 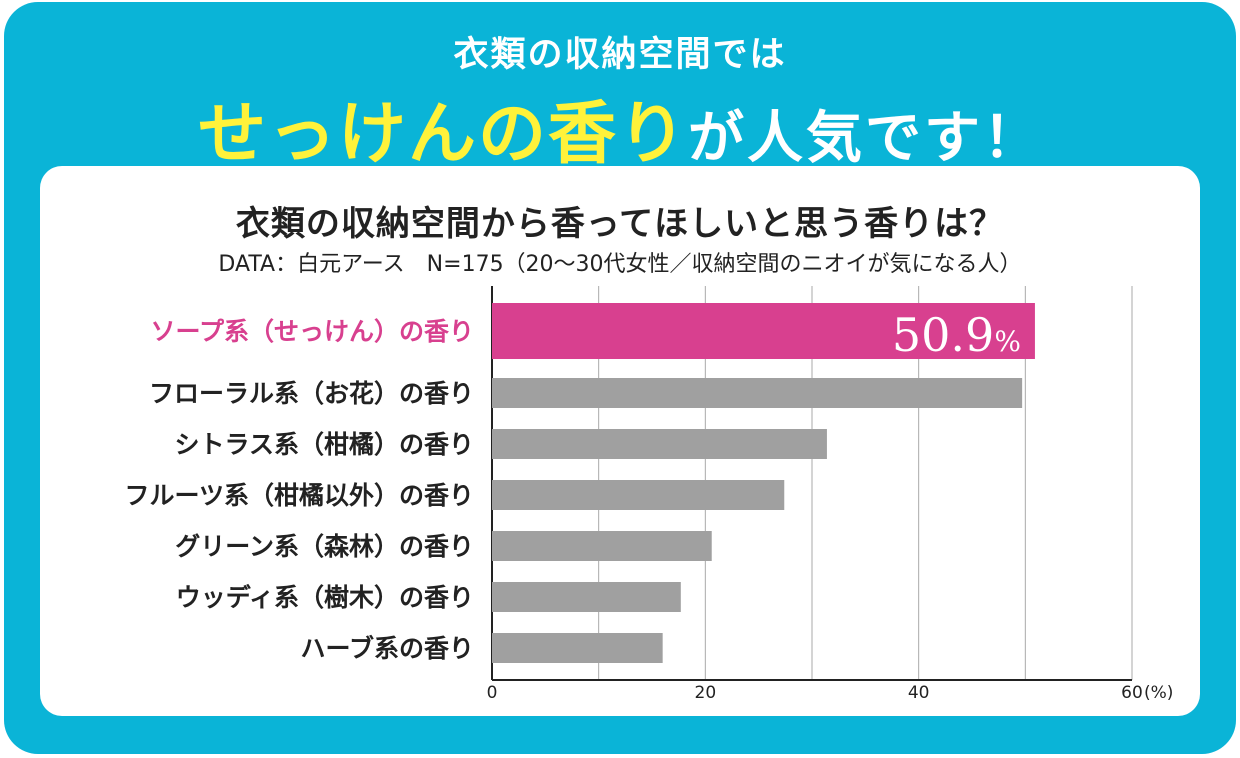 What do you see at coordinates (865, 138) in the screenshot?
I see `headline-rest: が人気です！` at bounding box center [865, 138].